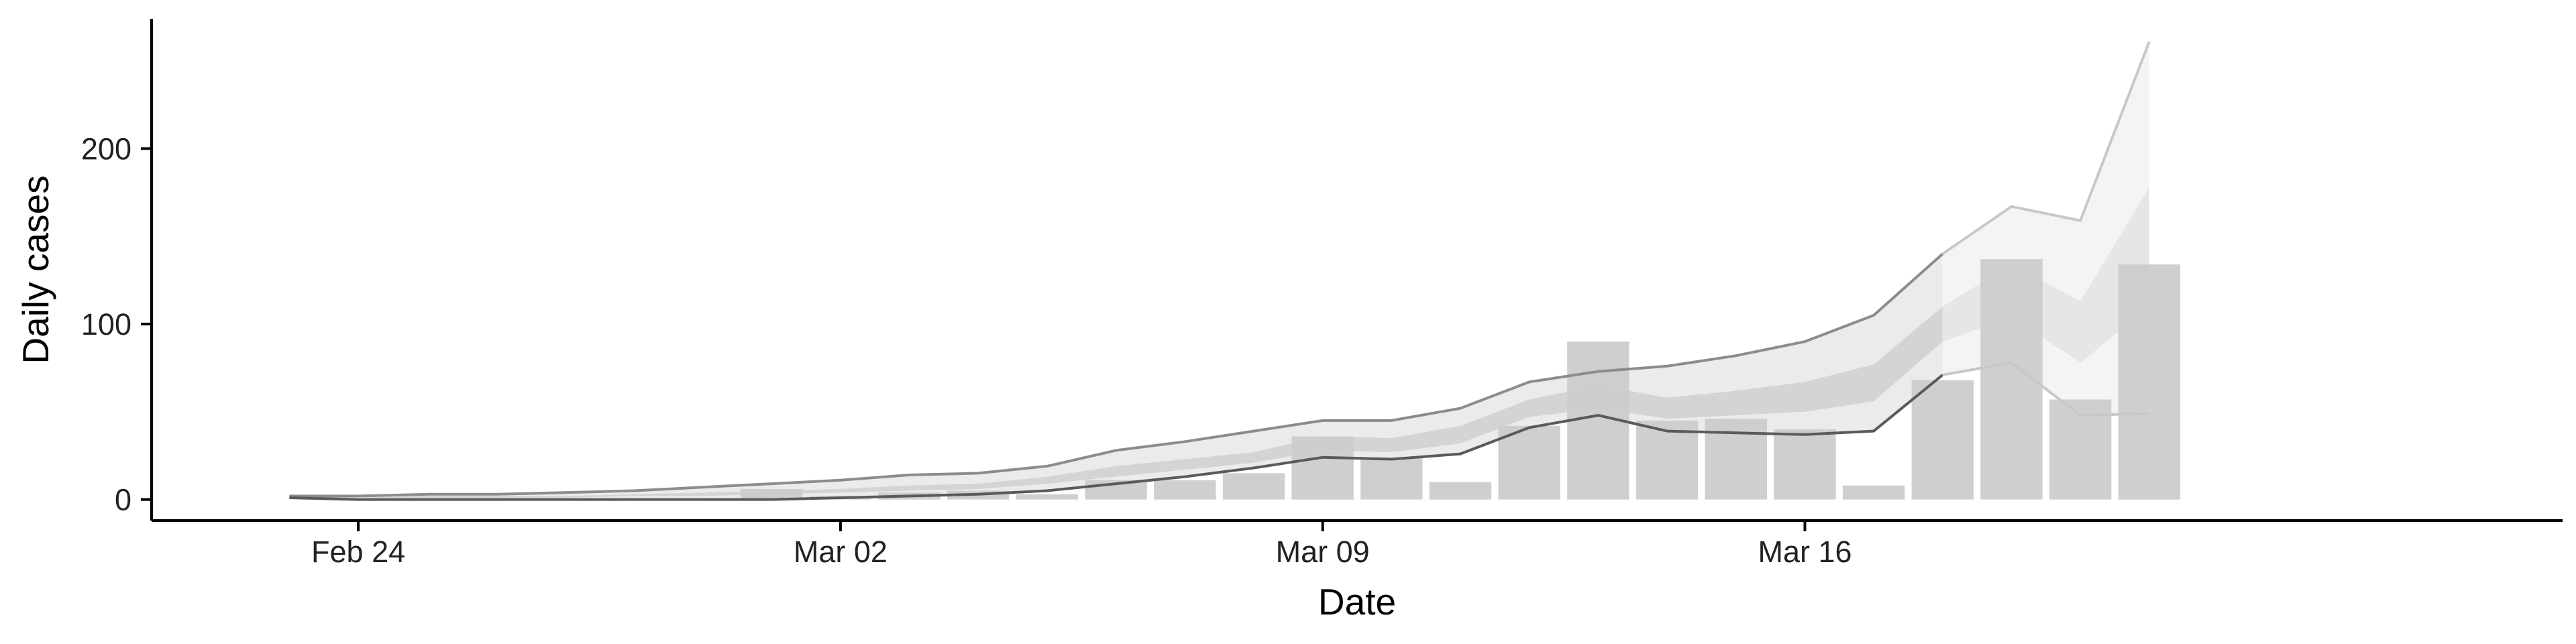 The height and width of the screenshot is (644, 2576). What do you see at coordinates (2046, 148) in the screenshot?
I see `upper-bound-line-forecast` at bounding box center [2046, 148].